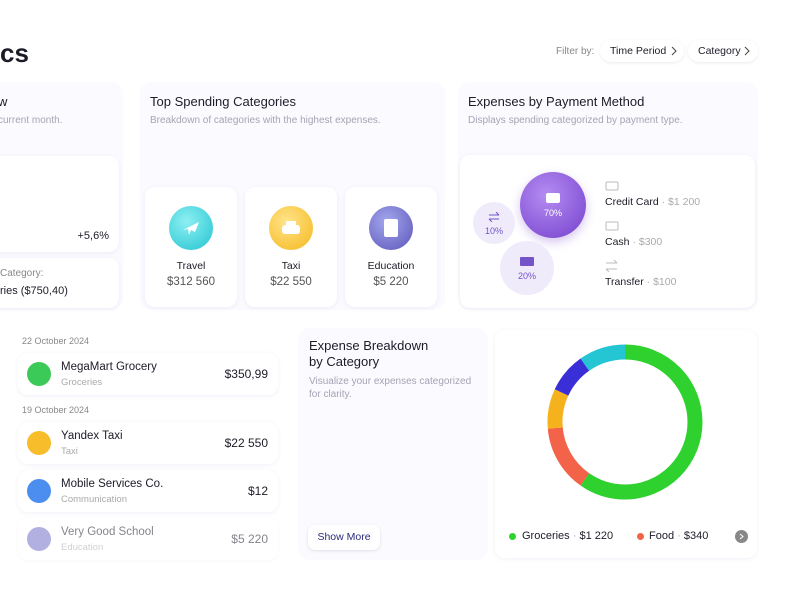 Image resolution: width=800 pixels, height=600 pixels. What do you see at coordinates (223, 101) in the screenshot?
I see `card-title: Top Spending Categories` at bounding box center [223, 101].